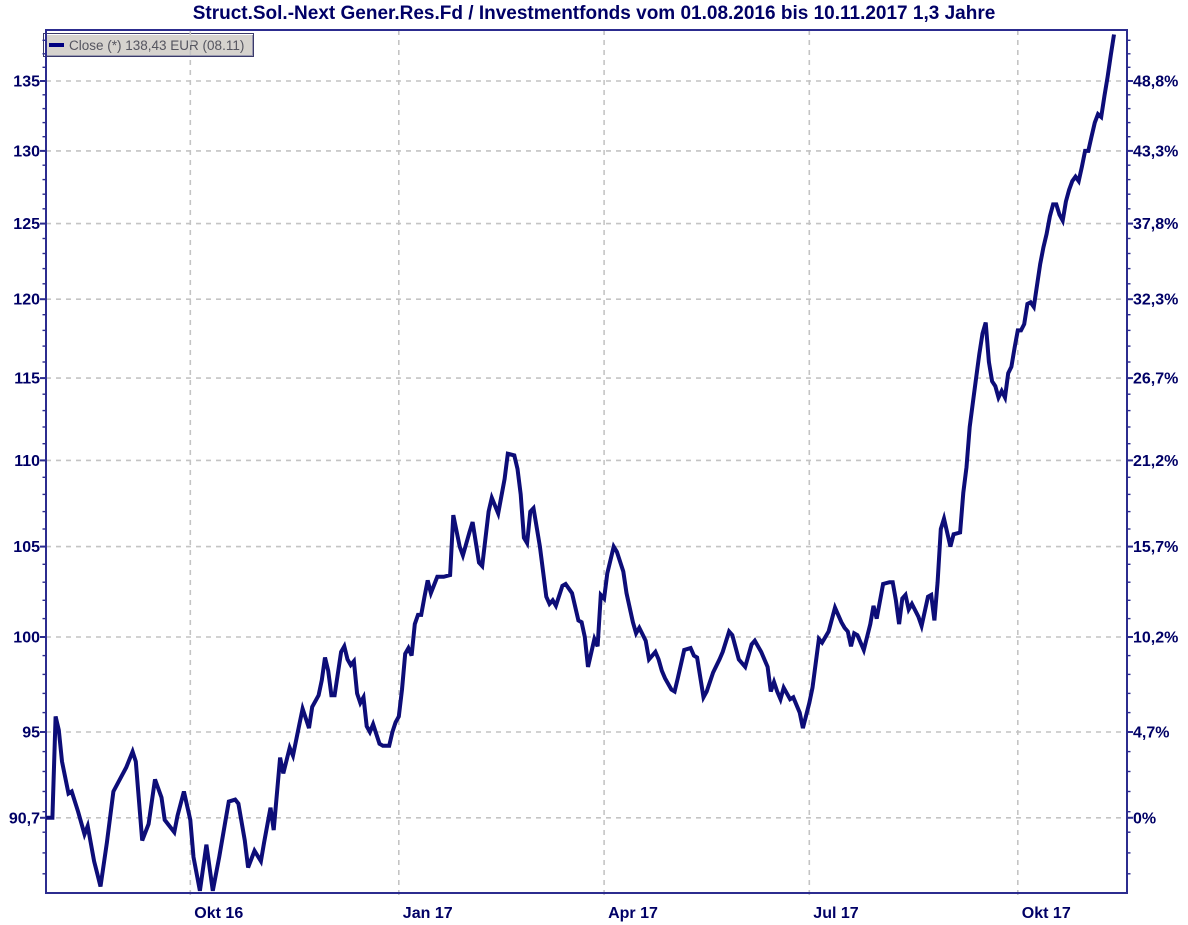  Describe the element at coordinates (835, 913) in the screenshot. I see `x-axis-label: Jul 17` at that location.